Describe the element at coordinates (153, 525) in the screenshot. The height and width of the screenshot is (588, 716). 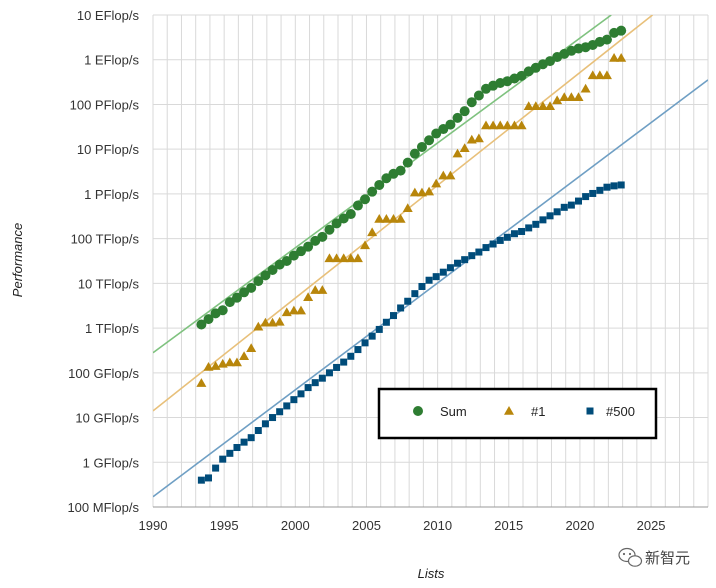
I see `x-tick-label: 1990` at that location.